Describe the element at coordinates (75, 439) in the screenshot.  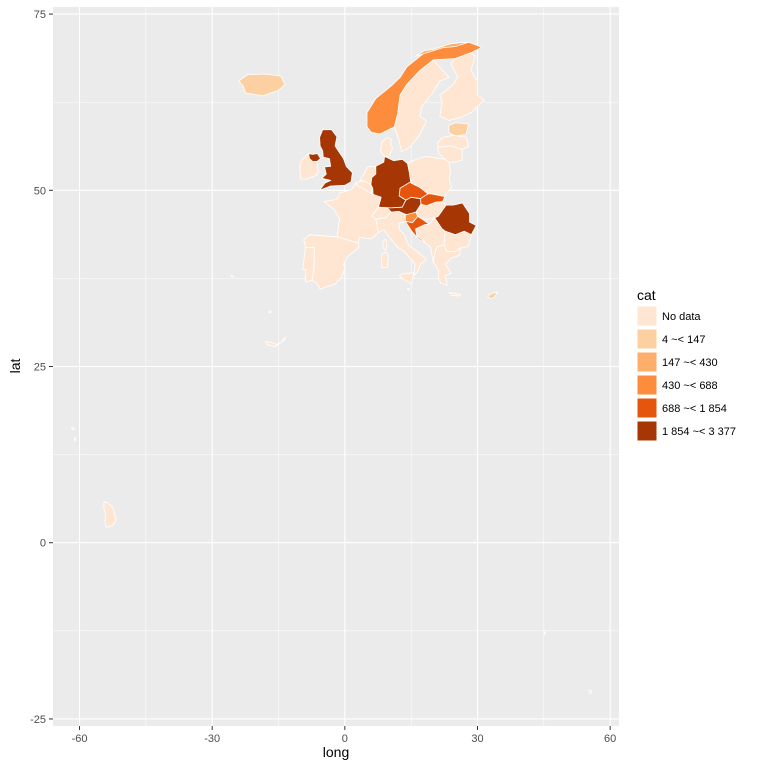
I see `region-martinique` at that location.